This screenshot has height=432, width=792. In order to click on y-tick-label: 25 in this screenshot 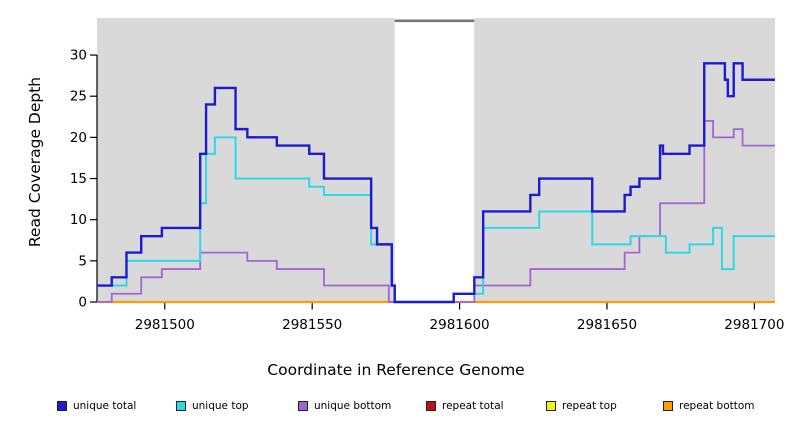, I will do `click(78, 97)`.